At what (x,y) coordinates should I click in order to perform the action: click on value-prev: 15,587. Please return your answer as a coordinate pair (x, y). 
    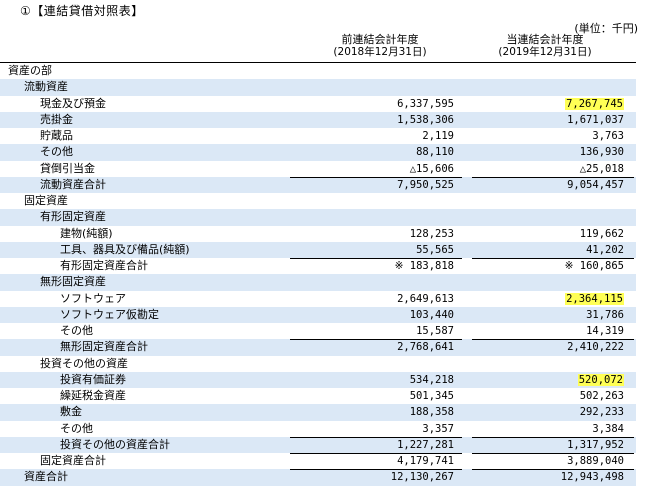
    Looking at the image, I should click on (435, 331).